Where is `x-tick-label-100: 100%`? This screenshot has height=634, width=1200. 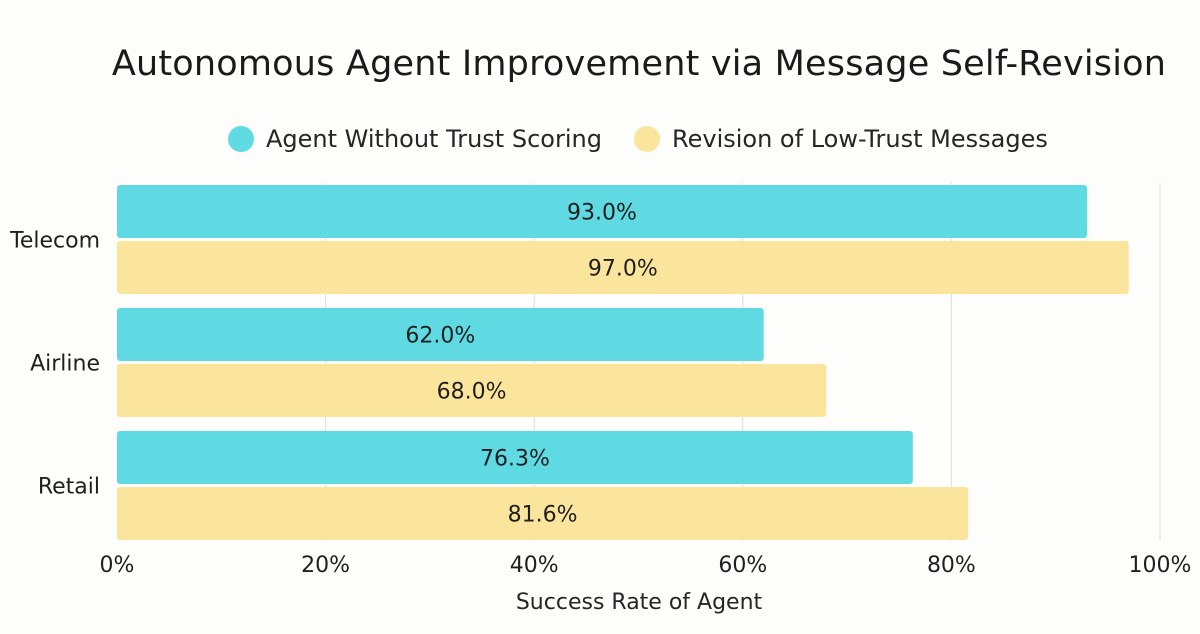 x-tick-label-100: 100% is located at coordinates (1160, 565).